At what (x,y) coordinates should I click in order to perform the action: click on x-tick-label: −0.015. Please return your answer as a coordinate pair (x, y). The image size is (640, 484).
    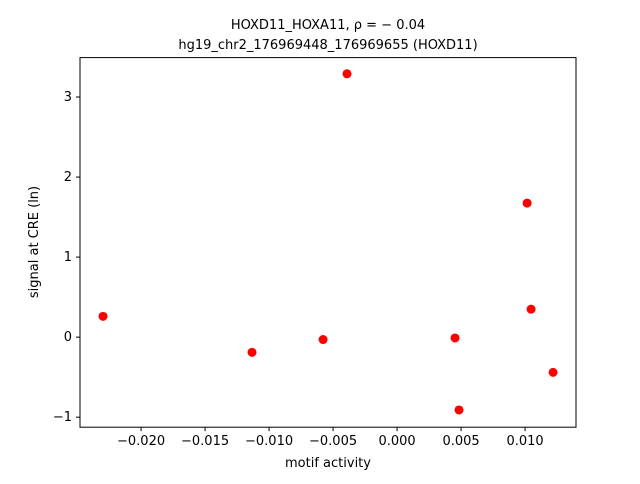
    Looking at the image, I should click on (205, 441).